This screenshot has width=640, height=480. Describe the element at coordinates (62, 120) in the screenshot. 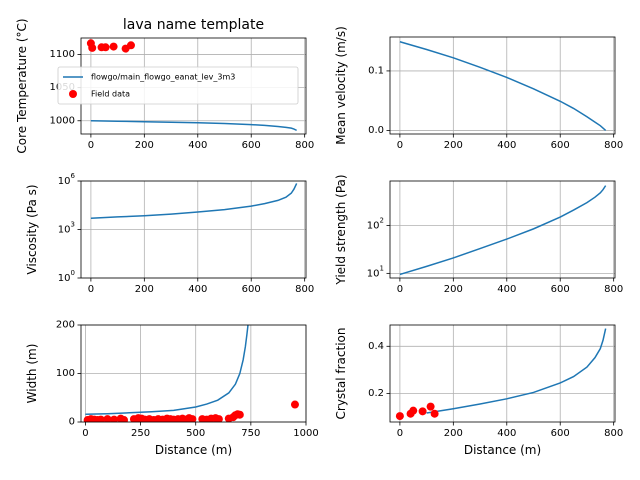

I see `y-tick-label: 1000` at that location.